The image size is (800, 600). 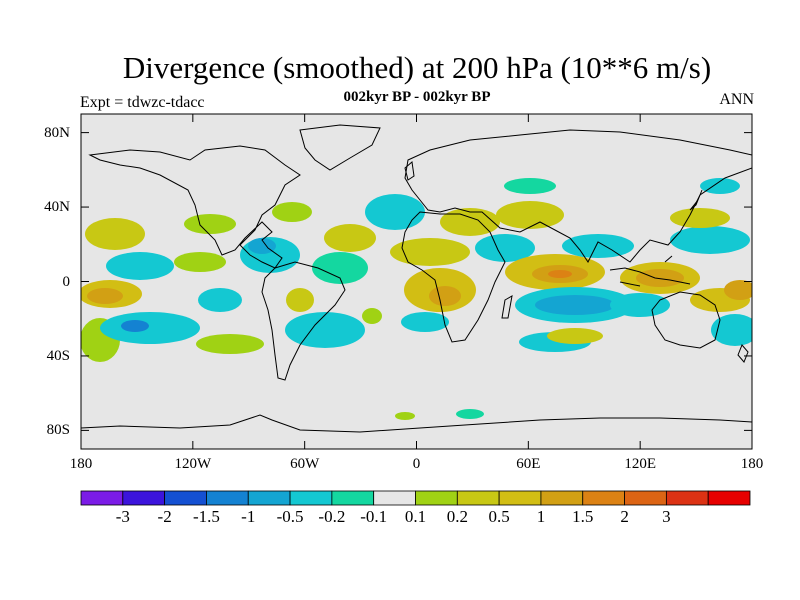 What do you see at coordinates (415, 516) in the screenshot?
I see `colorbar-label: 0.1` at bounding box center [415, 516].